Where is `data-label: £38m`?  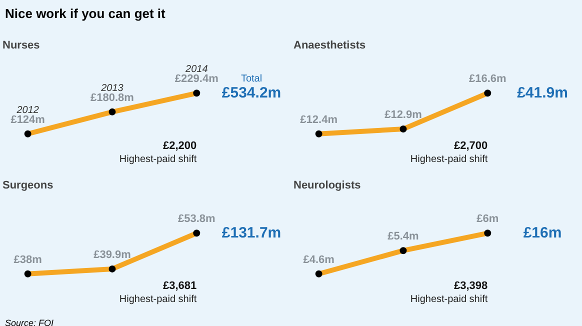 data-label: £38m is located at coordinates (28, 260).